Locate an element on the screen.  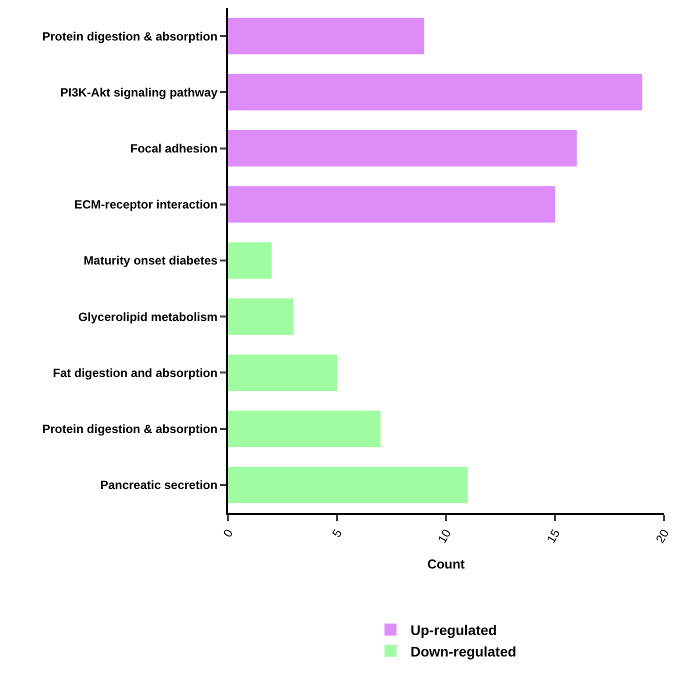
x-axis-title: Count is located at coordinates (446, 564).